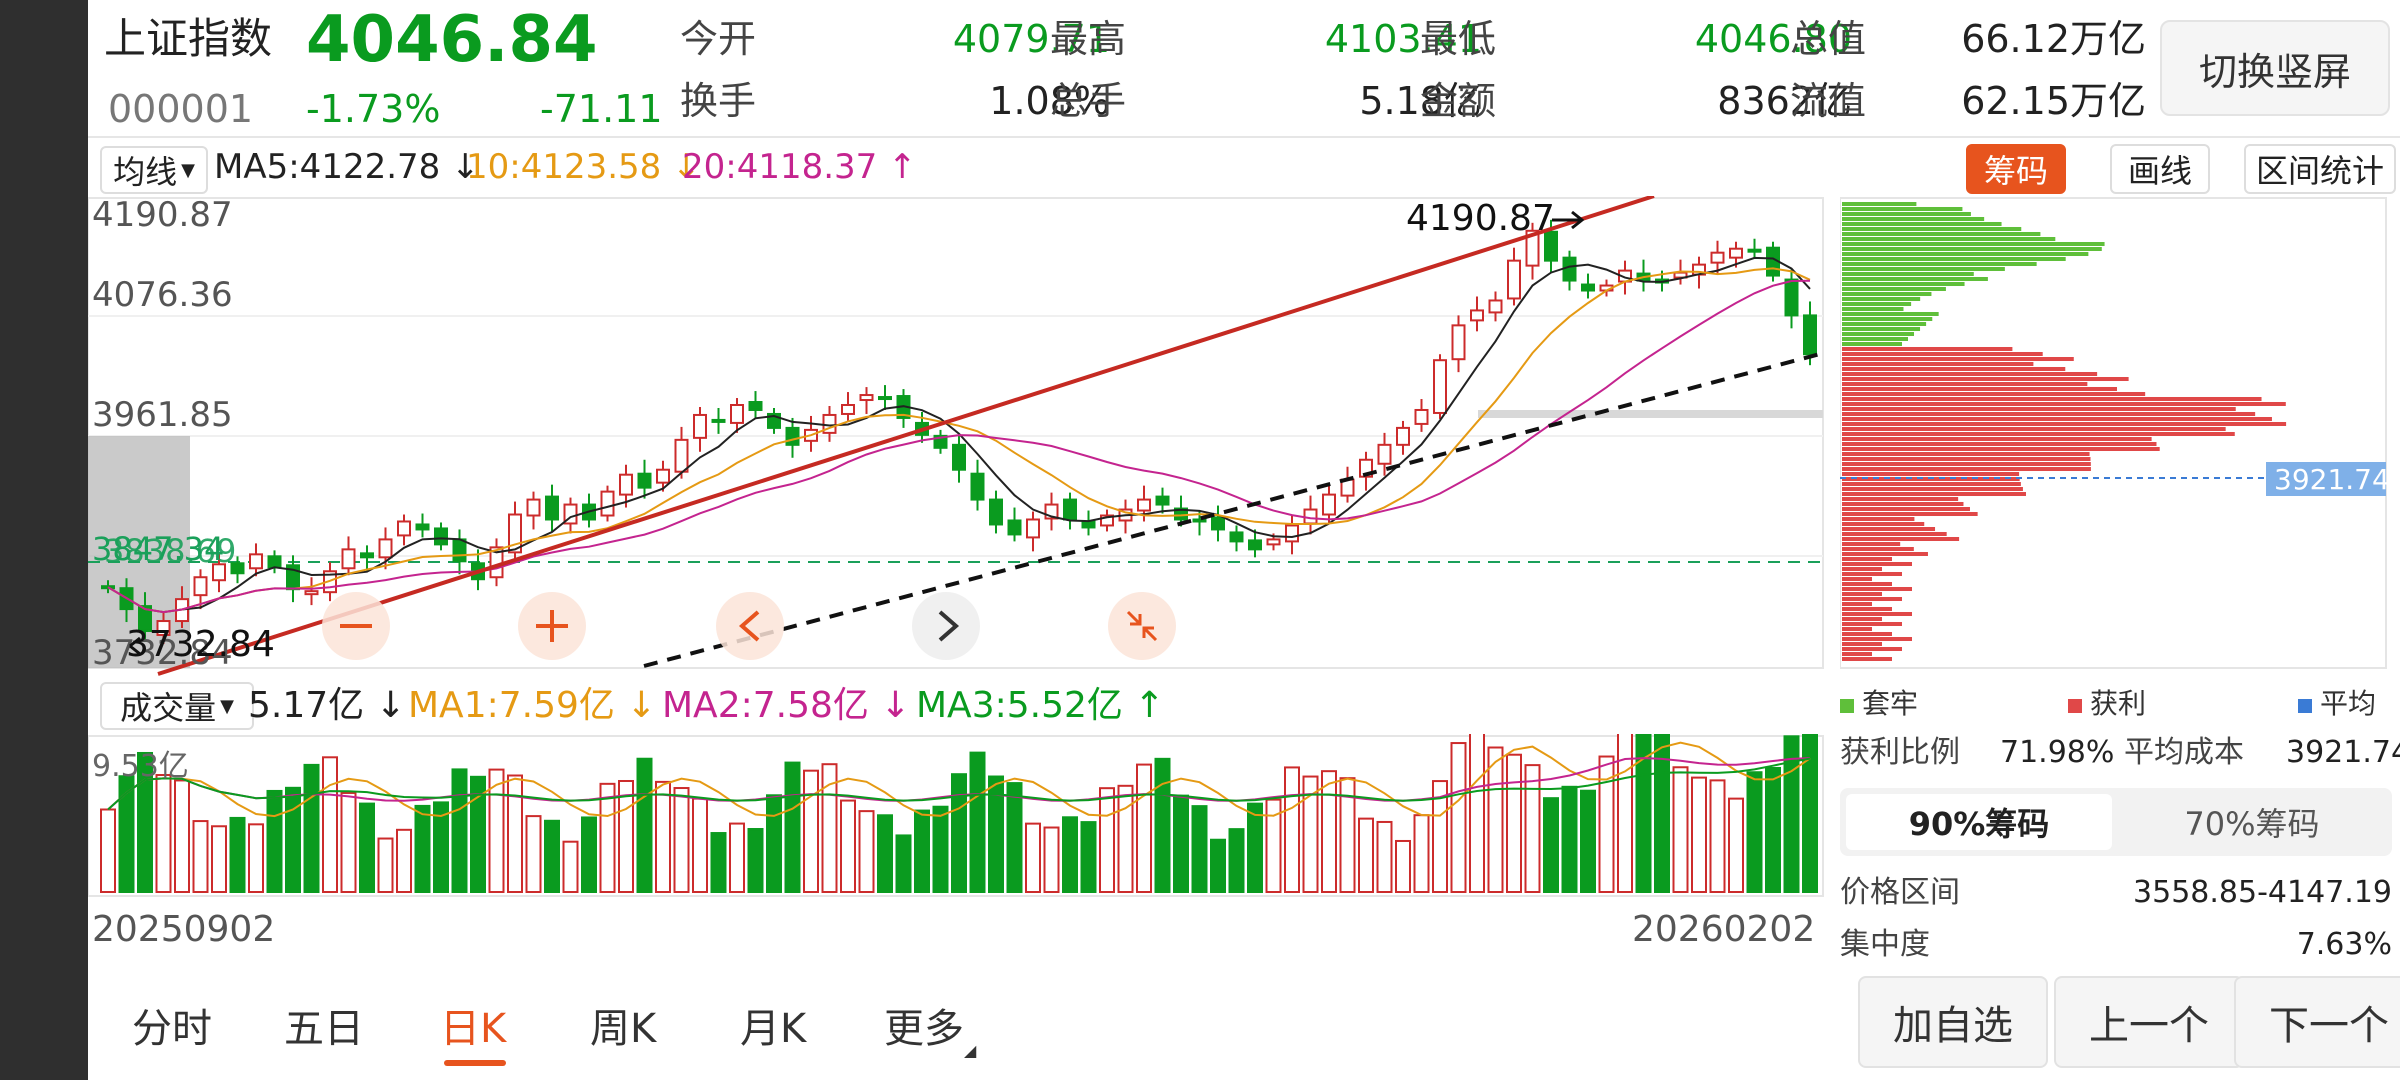  What do you see at coordinates (1480, 218) in the screenshot?
I see `high-annotation: 4190.87` at bounding box center [1480, 218].